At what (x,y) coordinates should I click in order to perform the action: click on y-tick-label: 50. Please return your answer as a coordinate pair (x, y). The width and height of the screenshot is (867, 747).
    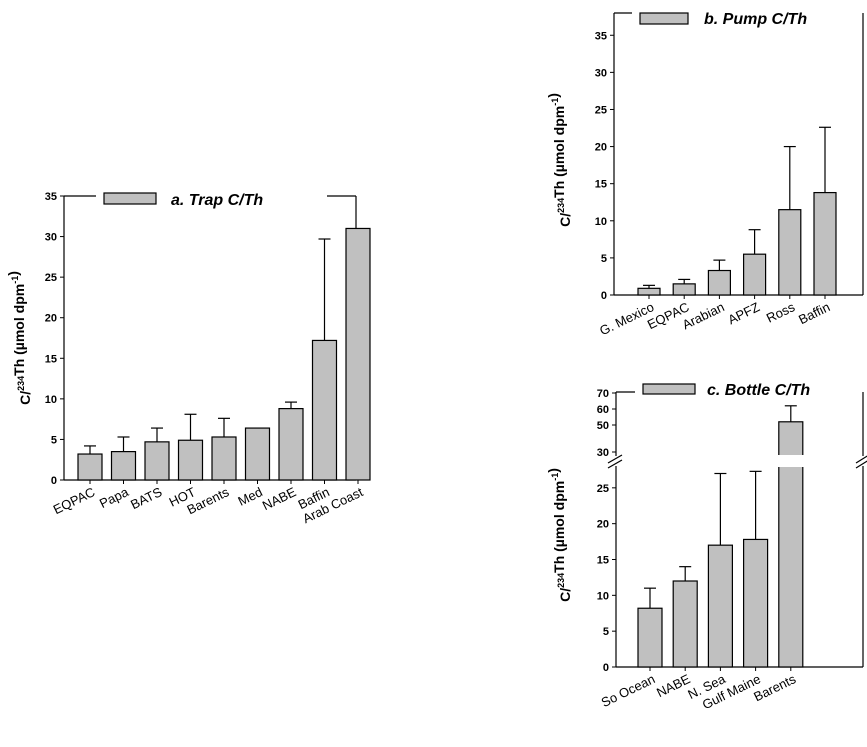
    Looking at the image, I should click on (603, 426).